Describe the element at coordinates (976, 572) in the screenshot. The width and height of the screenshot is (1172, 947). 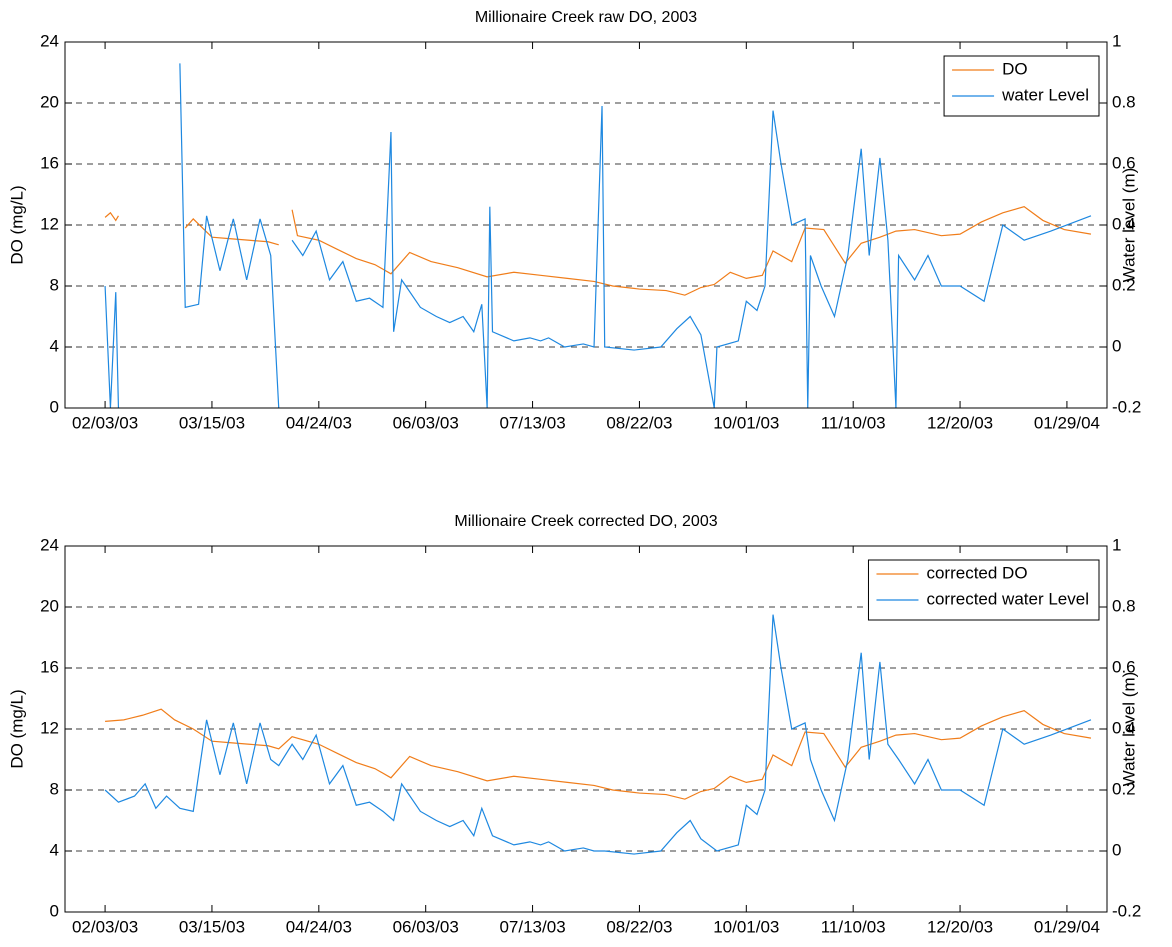
I see `legend-label: corrected DO` at that location.